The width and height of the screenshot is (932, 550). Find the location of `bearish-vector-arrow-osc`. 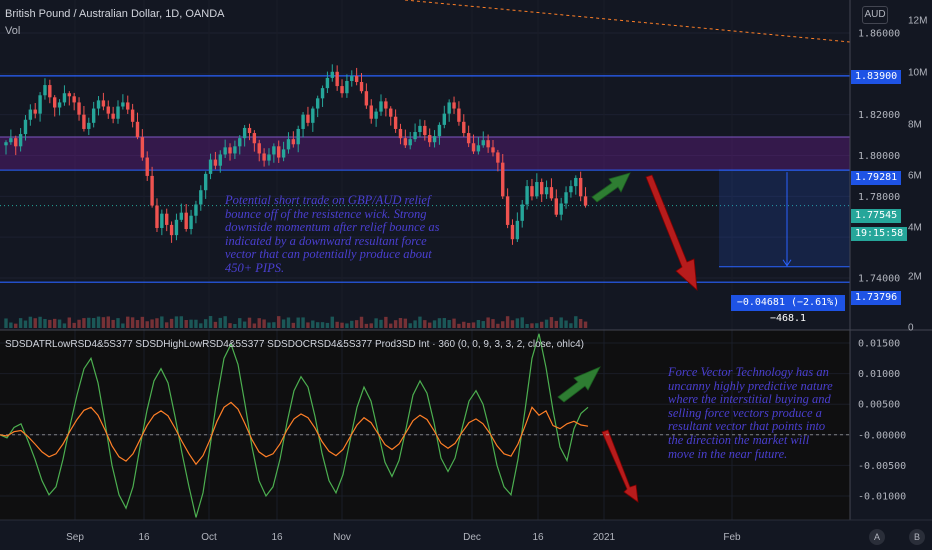

bearish-vector-arrow-osc is located at coordinates (620, 466).